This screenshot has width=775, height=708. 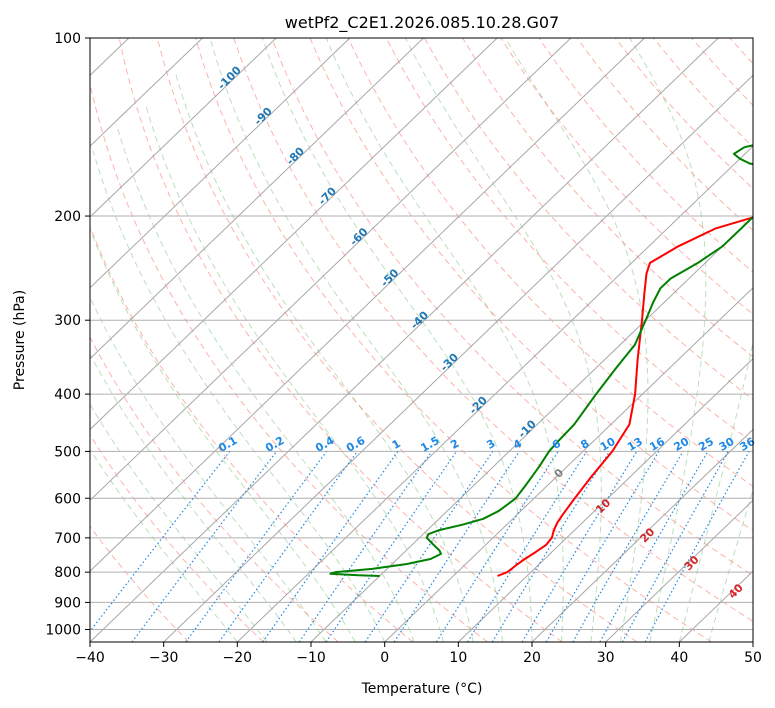 What do you see at coordinates (67, 603) in the screenshot?
I see `y-tick-label: 900` at bounding box center [67, 603].